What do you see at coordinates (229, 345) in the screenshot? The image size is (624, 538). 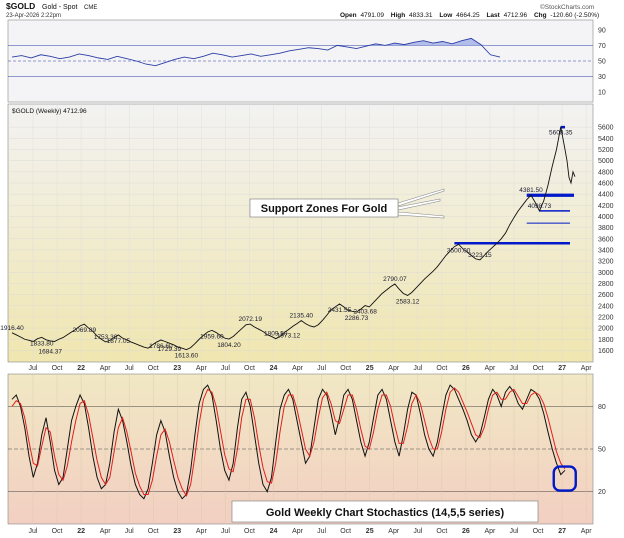 I see `price-annotation: 1804.20` at bounding box center [229, 345].